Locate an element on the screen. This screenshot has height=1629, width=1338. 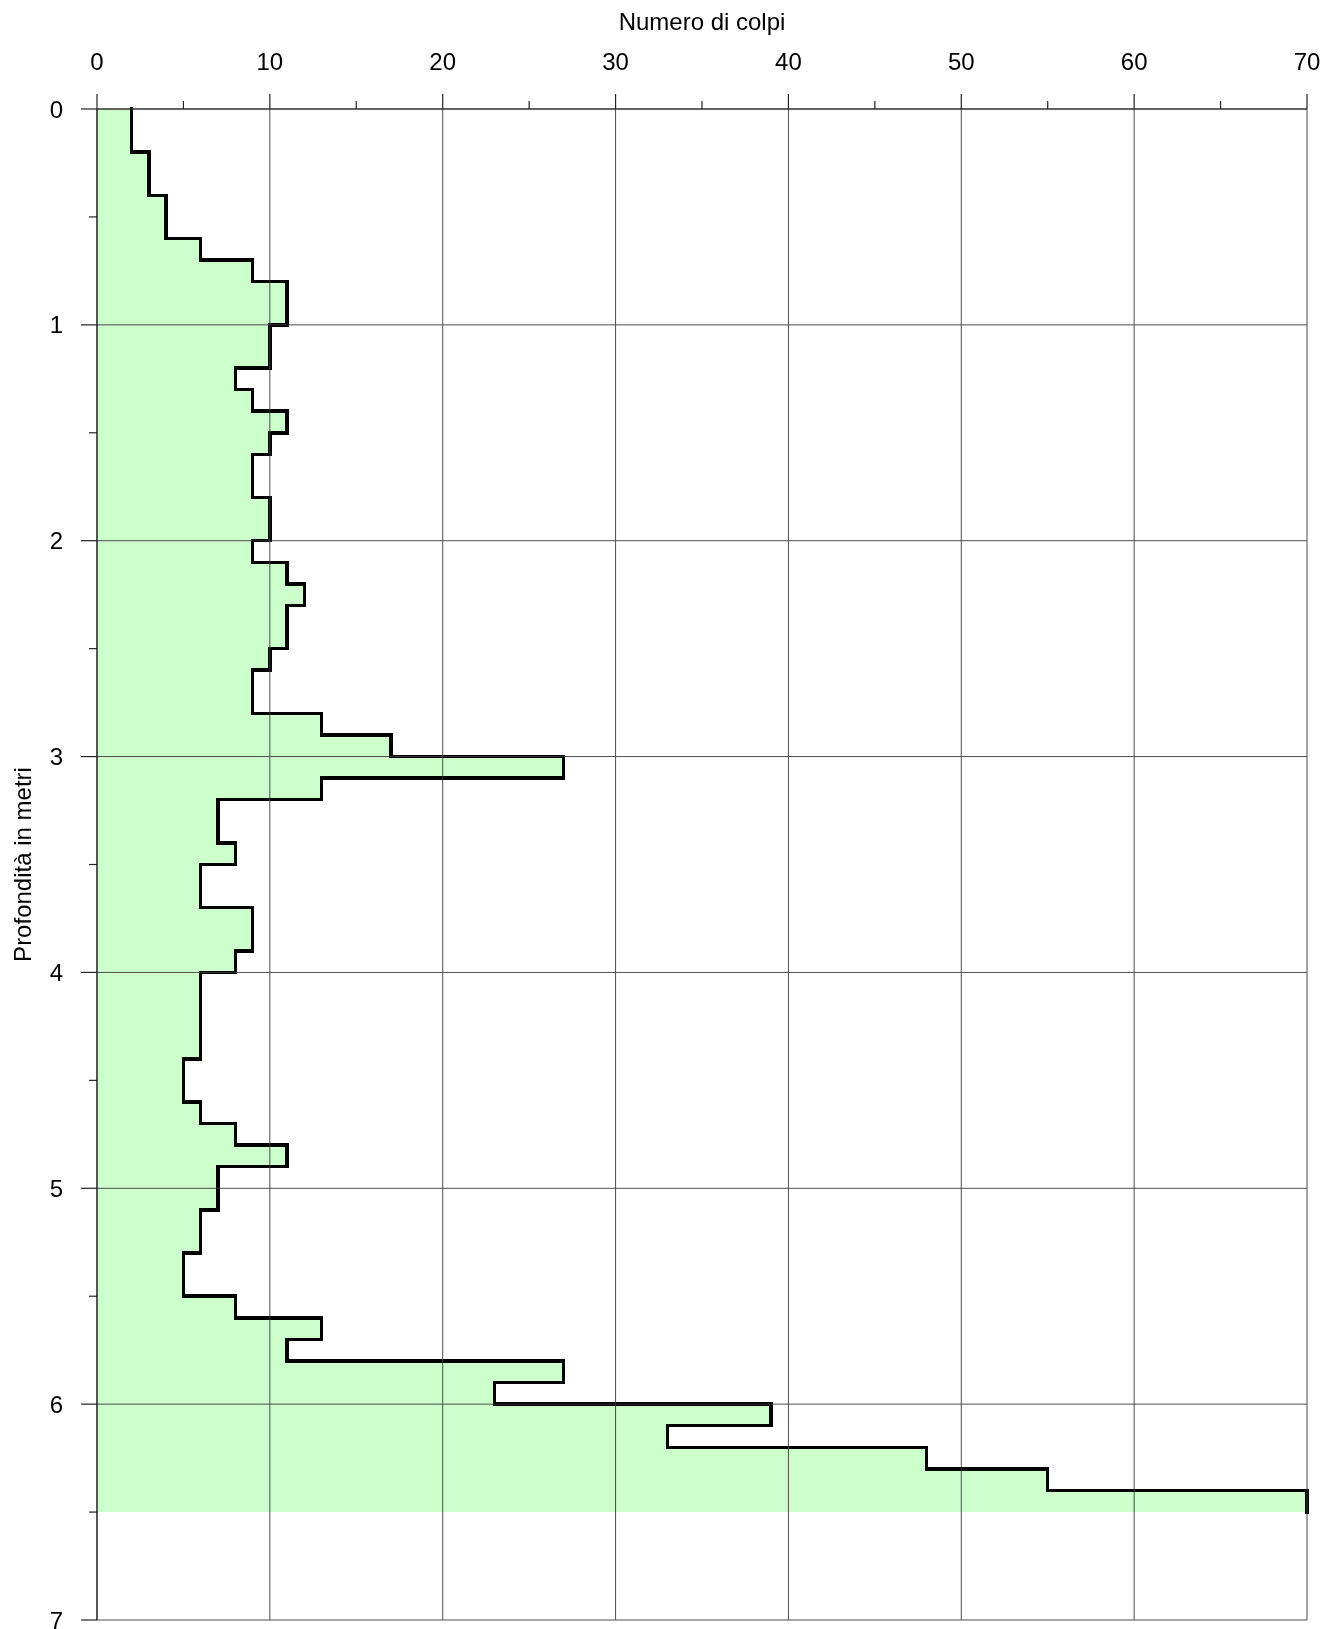
x-tick-label: 0 is located at coordinates (97, 61).